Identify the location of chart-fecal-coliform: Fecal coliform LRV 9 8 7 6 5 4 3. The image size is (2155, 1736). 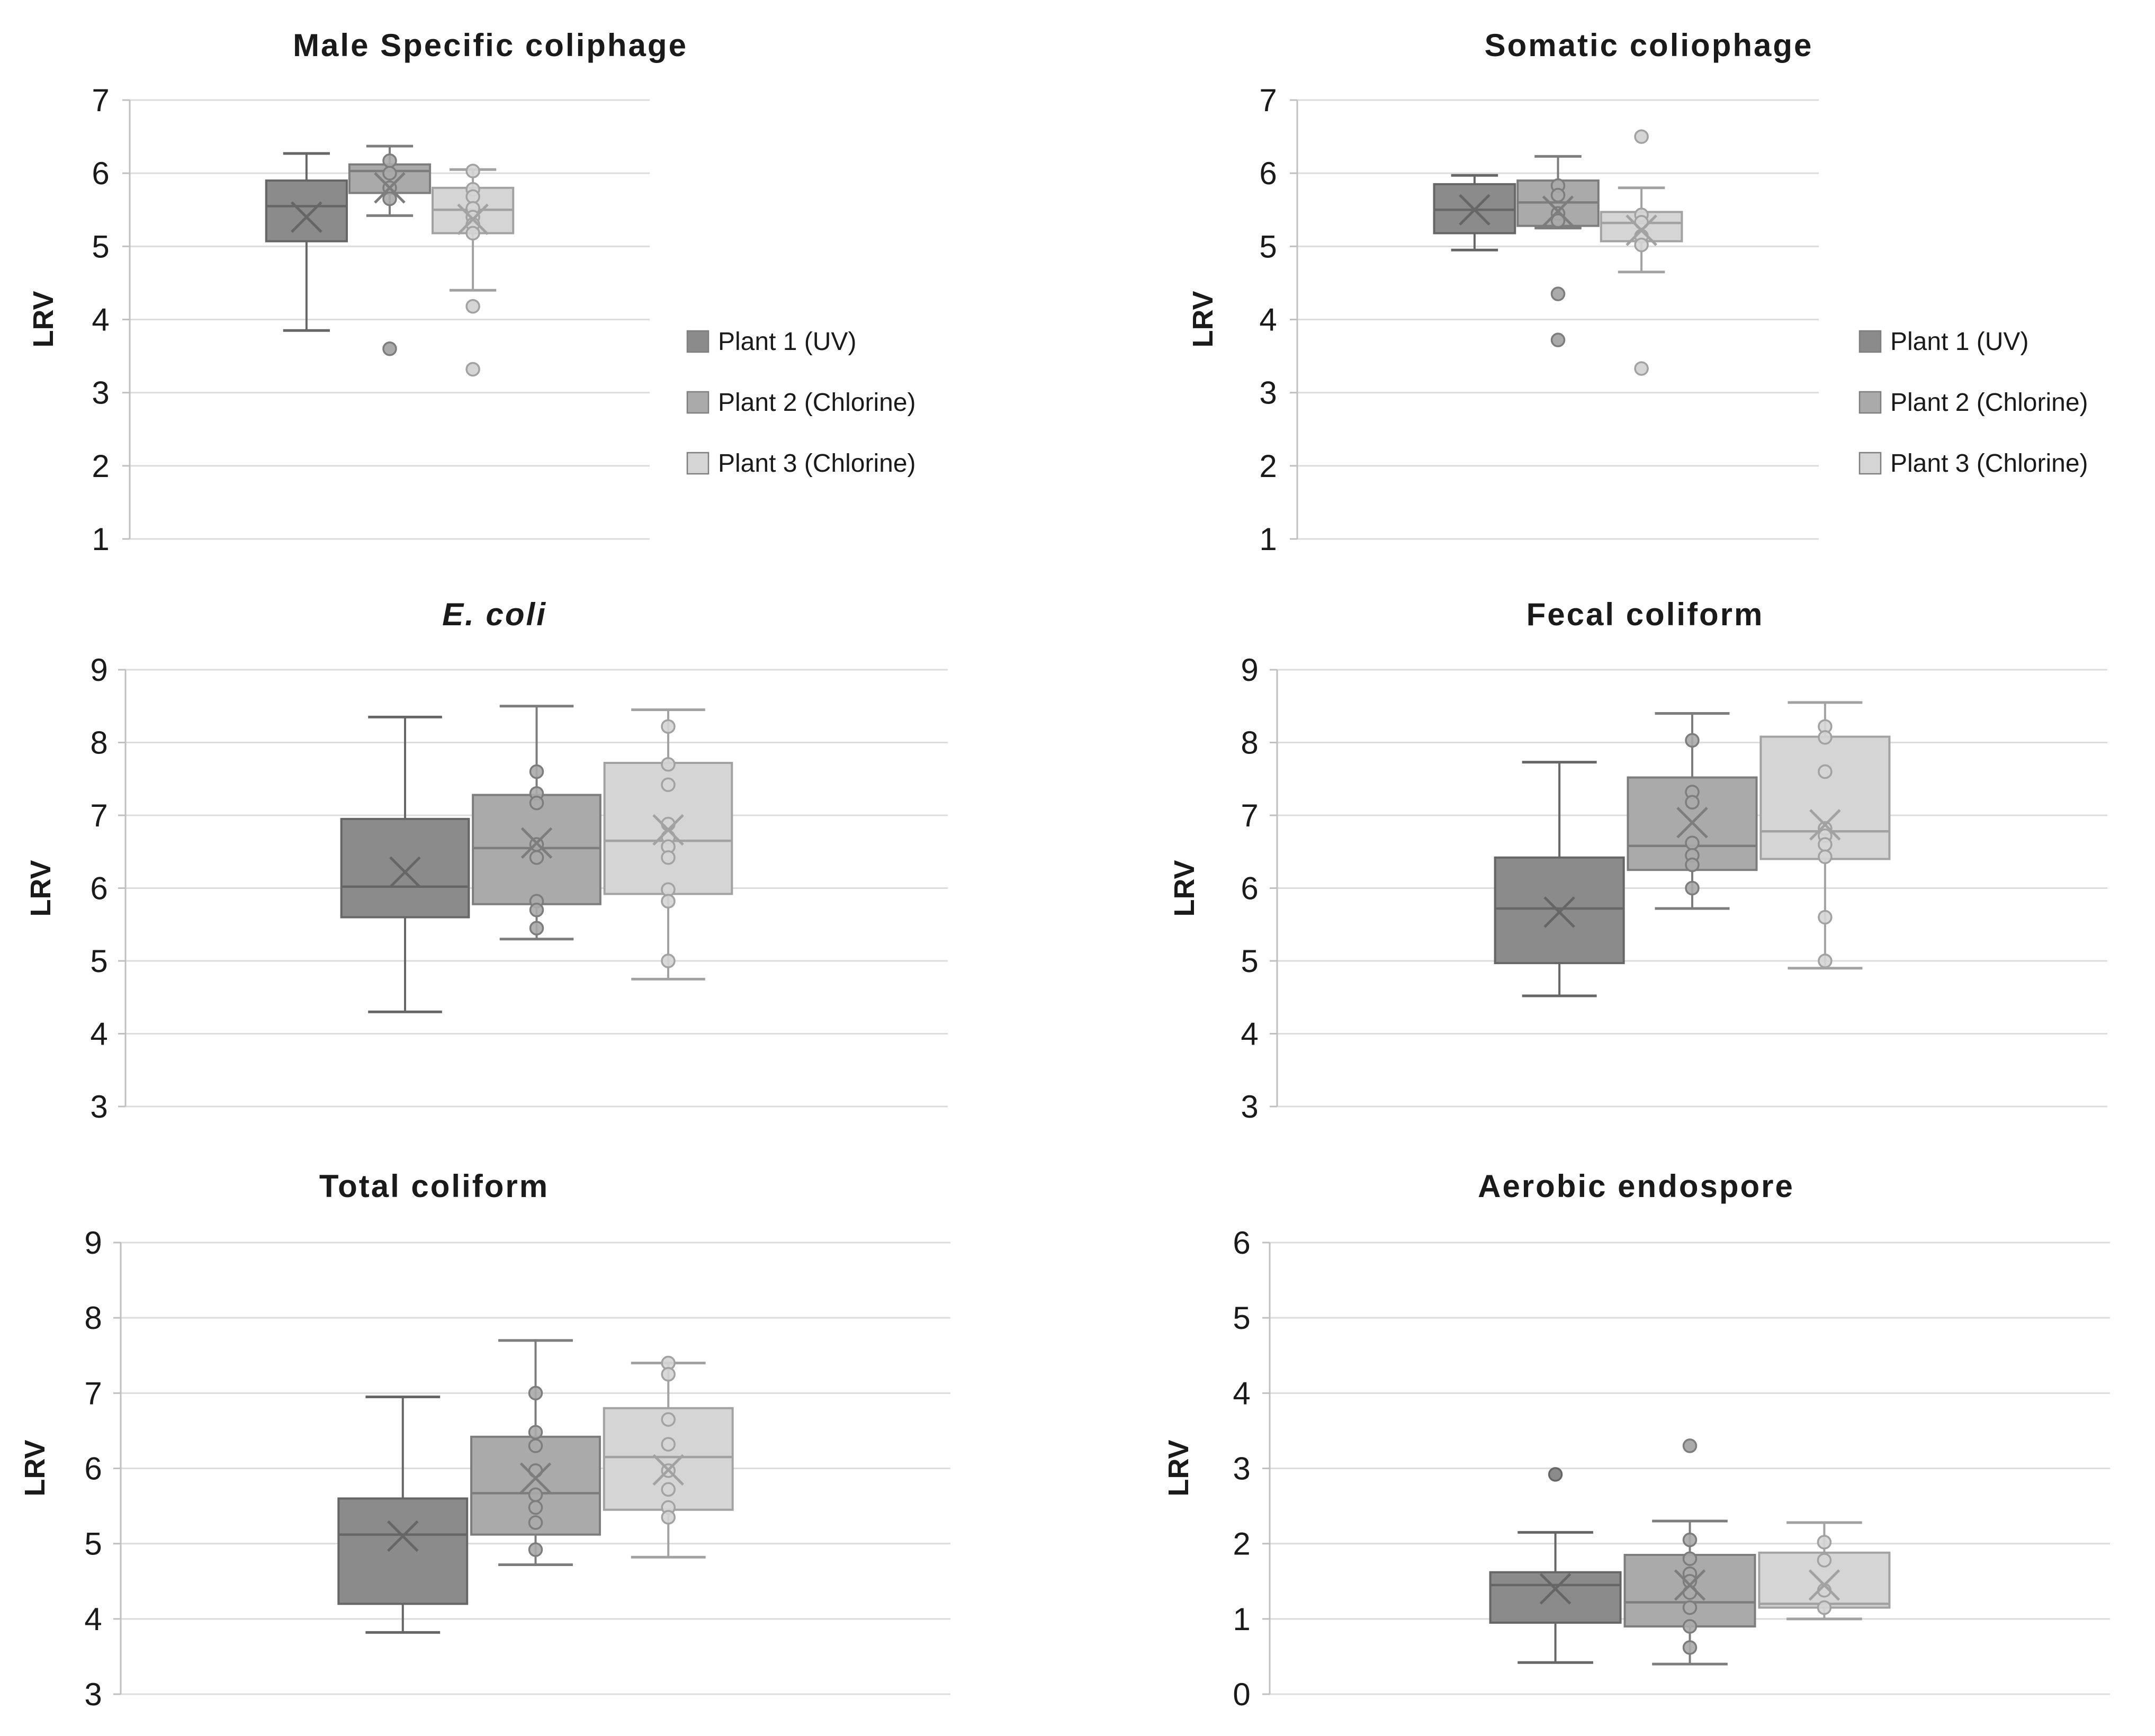
(1638, 861).